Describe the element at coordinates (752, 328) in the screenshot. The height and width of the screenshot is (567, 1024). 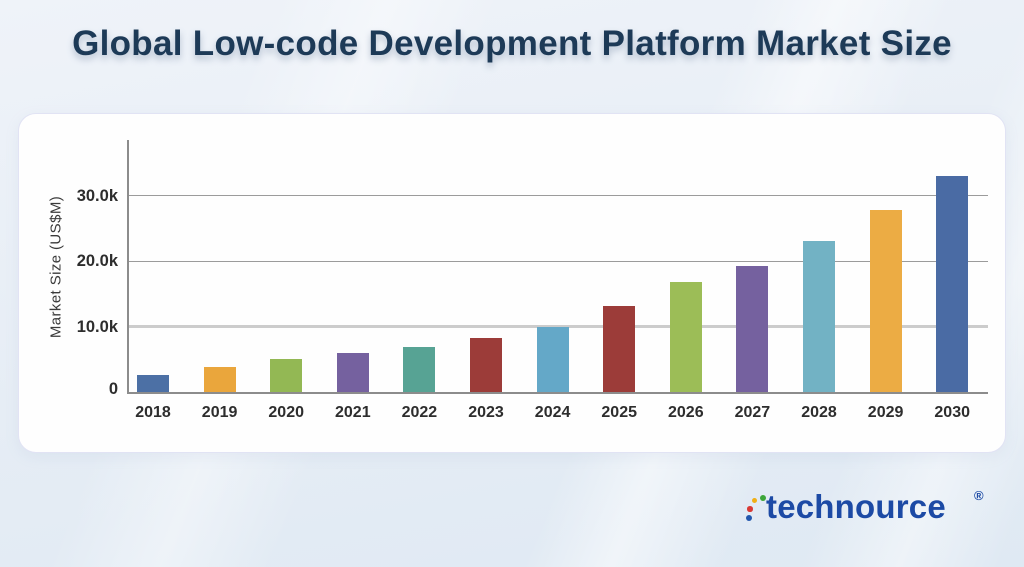
I see `bar-2027` at that location.